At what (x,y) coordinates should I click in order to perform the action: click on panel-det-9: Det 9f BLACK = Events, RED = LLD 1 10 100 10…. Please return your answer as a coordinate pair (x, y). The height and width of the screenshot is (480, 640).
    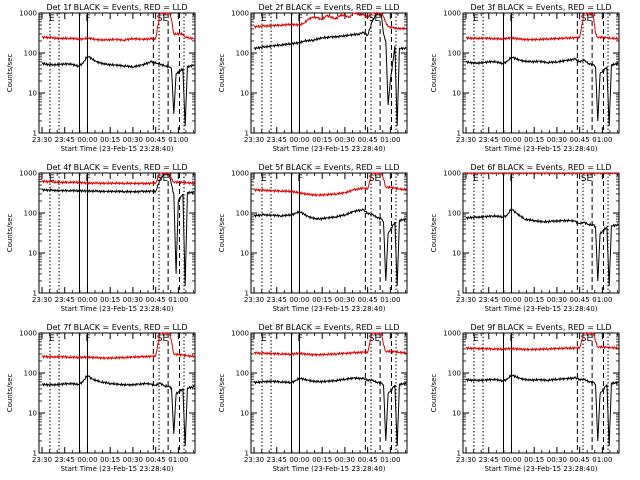
    Looking at the image, I should click on (525, 398).